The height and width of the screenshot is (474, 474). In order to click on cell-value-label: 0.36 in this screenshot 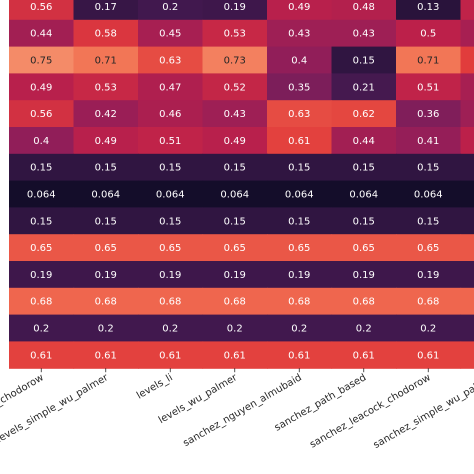, I will do `click(428, 114)`.